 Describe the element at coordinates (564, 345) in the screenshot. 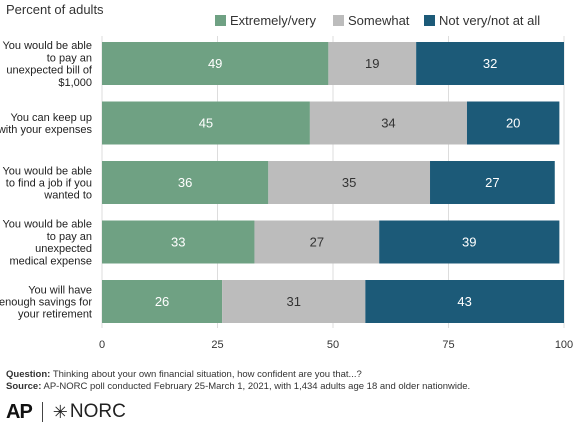

I see `x-tick-label: 100` at that location.